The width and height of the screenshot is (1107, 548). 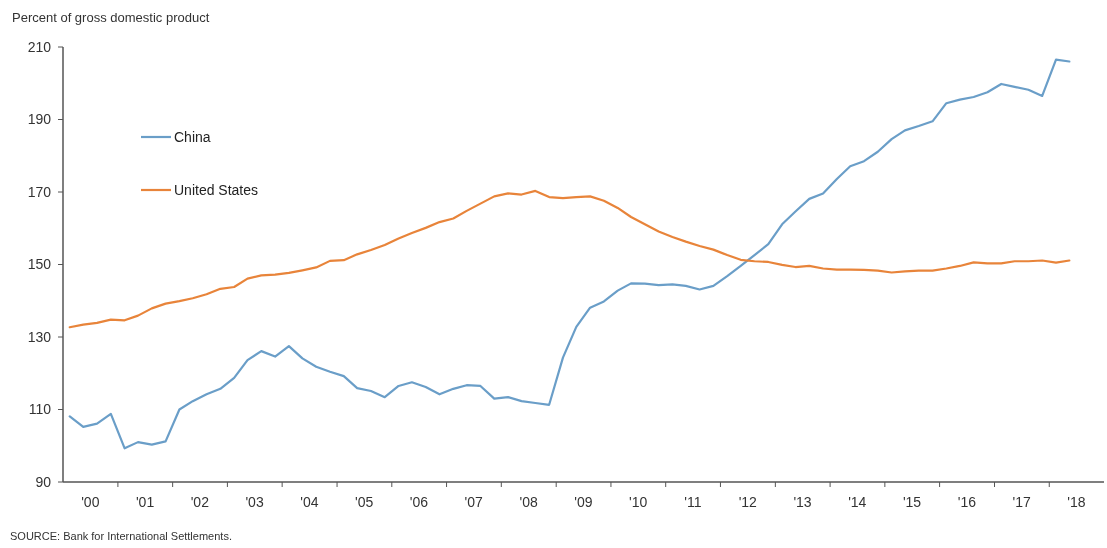 I want to click on x-tick-label: '15, so click(x=912, y=502).